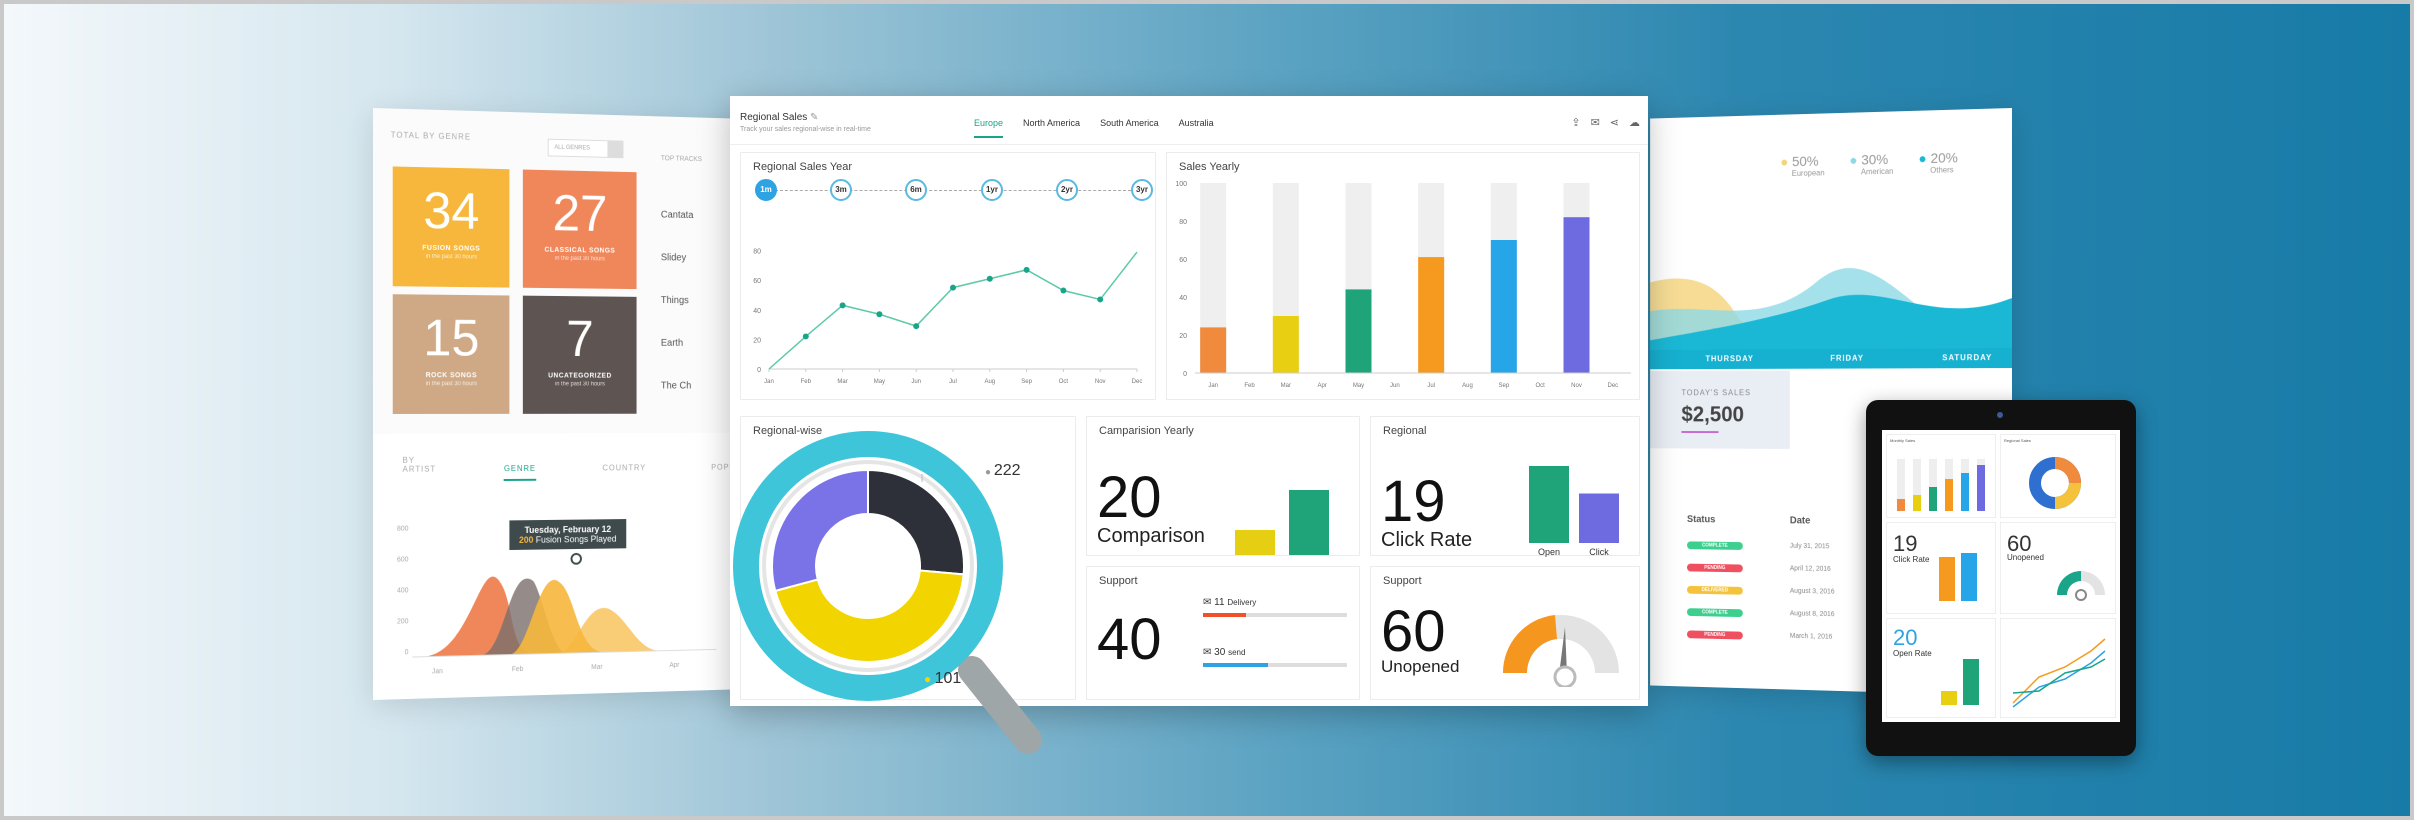 This screenshot has width=2414, height=820. I want to click on genre-header: TOTAL BY GENRE, so click(431, 135).